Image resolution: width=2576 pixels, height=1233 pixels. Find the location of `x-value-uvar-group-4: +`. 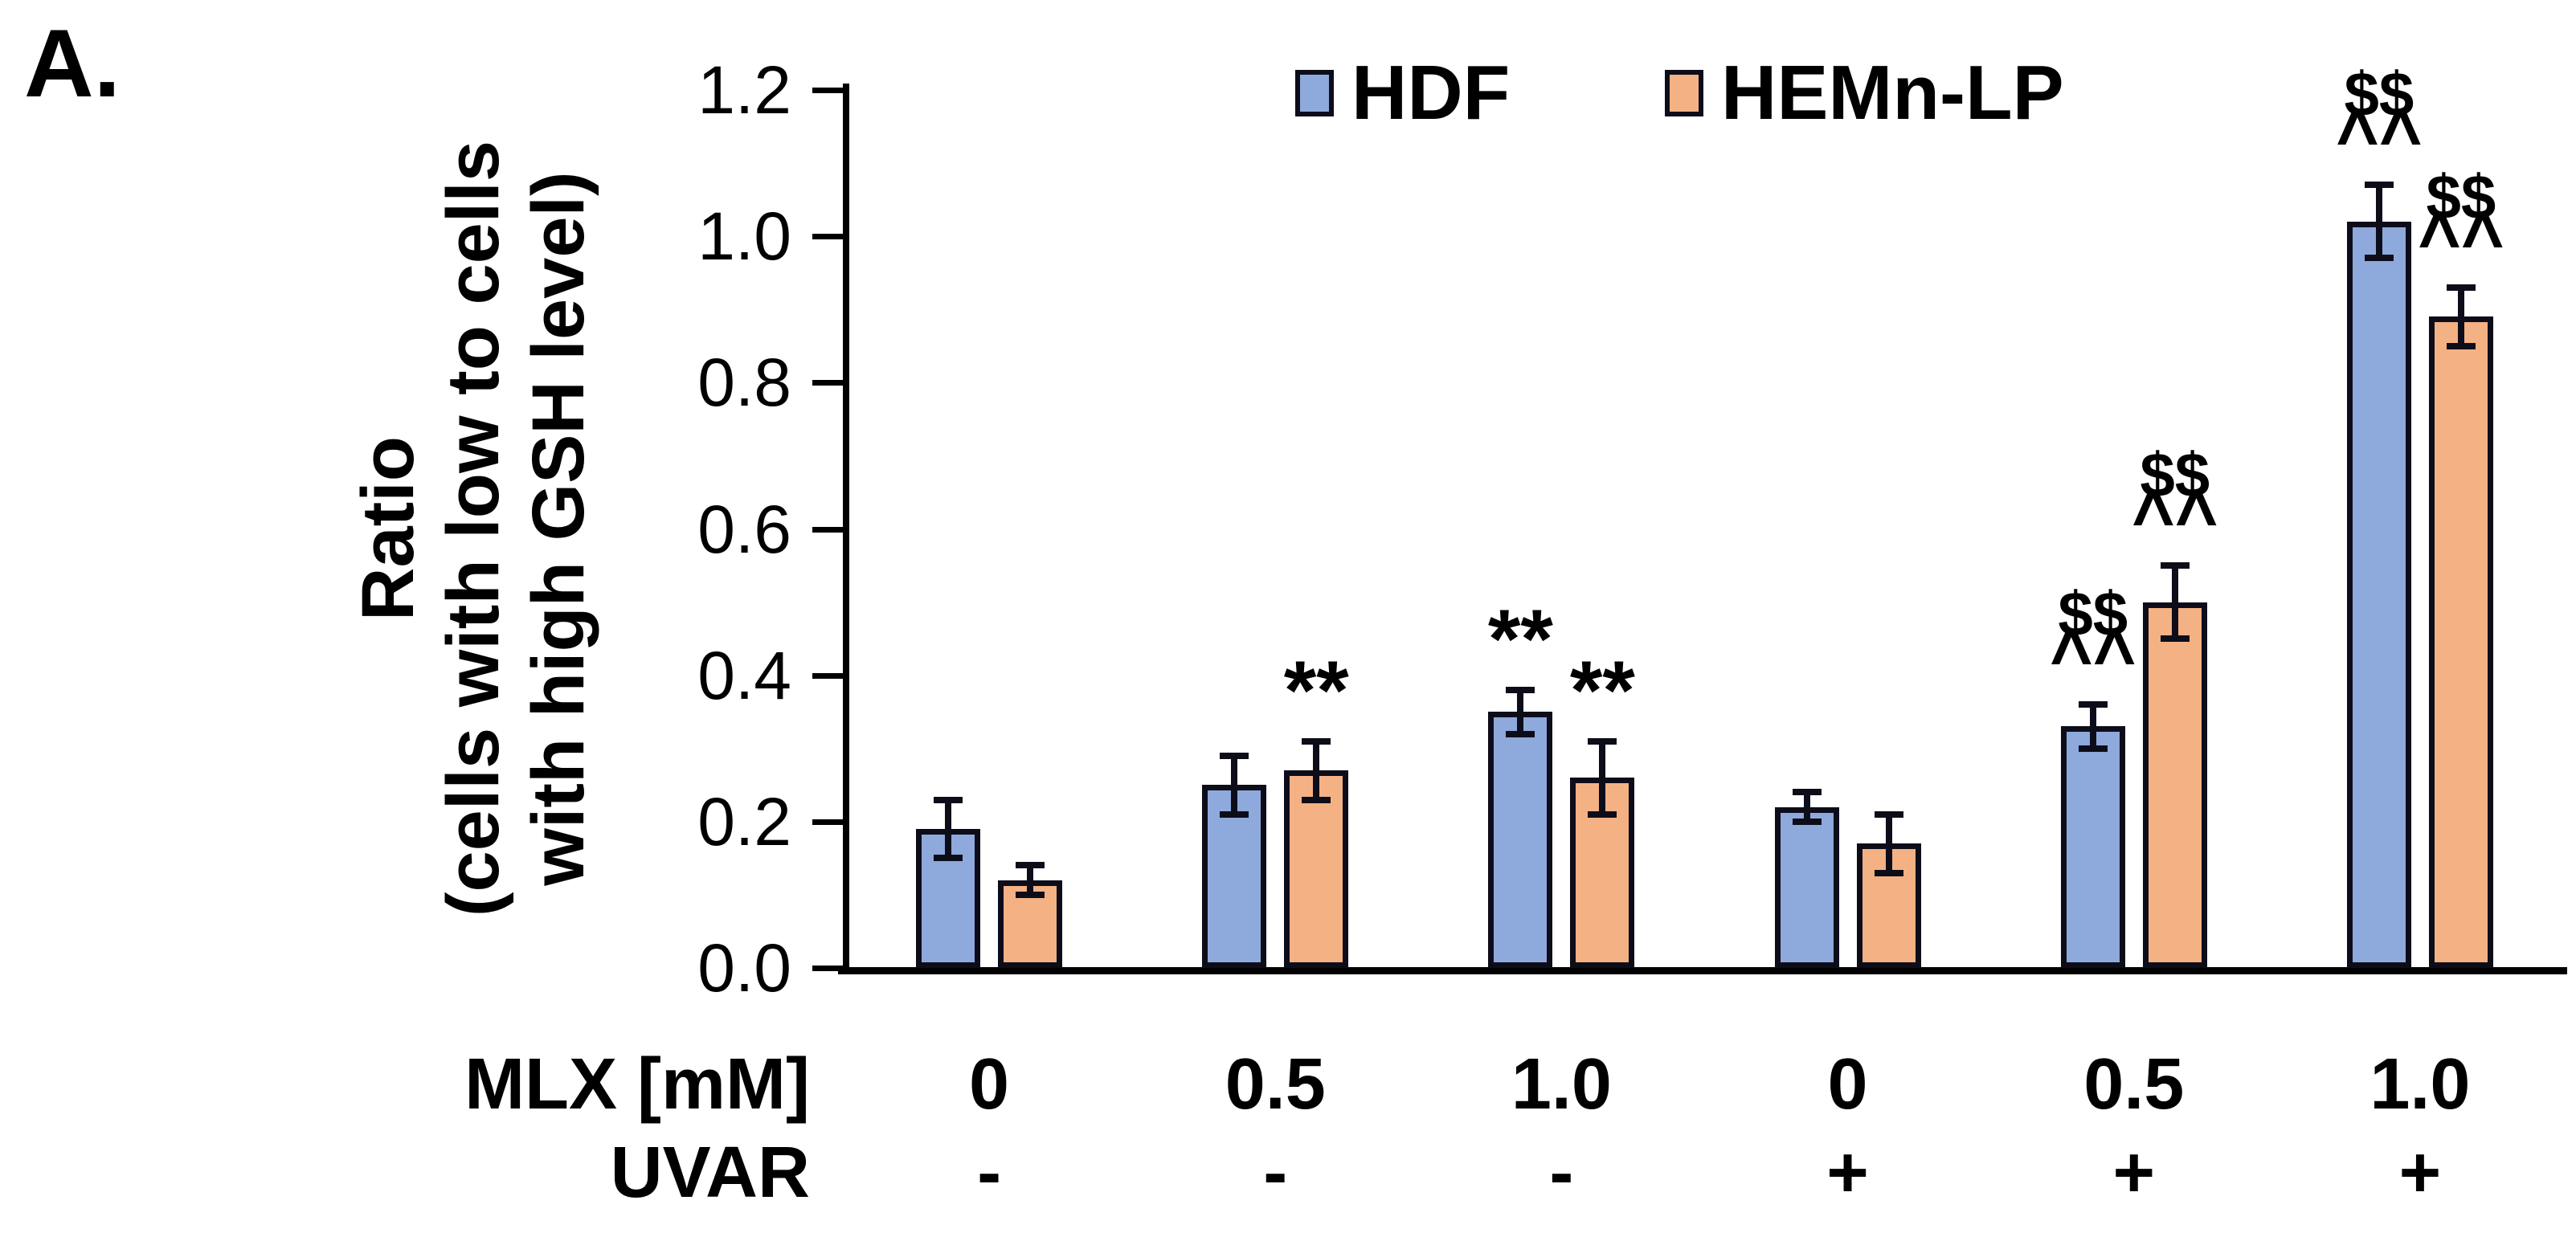

x-value-uvar-group-4: + is located at coordinates (1848, 1173).